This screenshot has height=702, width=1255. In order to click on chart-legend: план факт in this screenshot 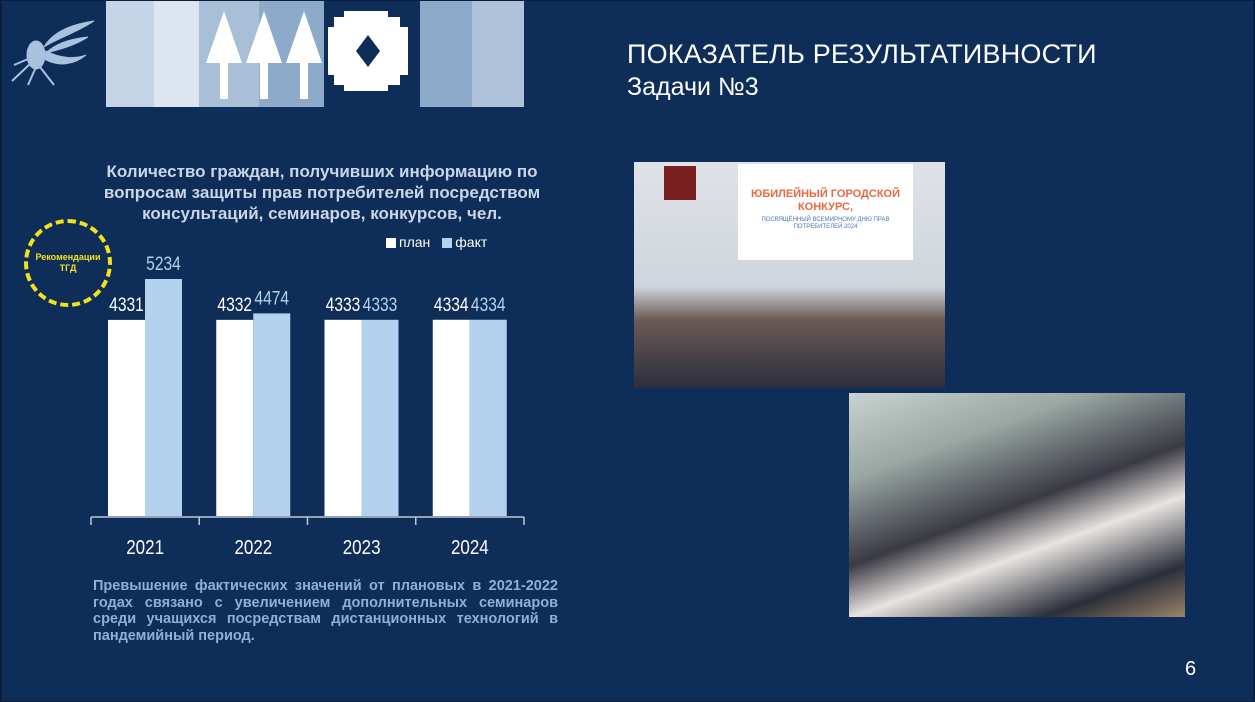, I will do `click(436, 242)`.